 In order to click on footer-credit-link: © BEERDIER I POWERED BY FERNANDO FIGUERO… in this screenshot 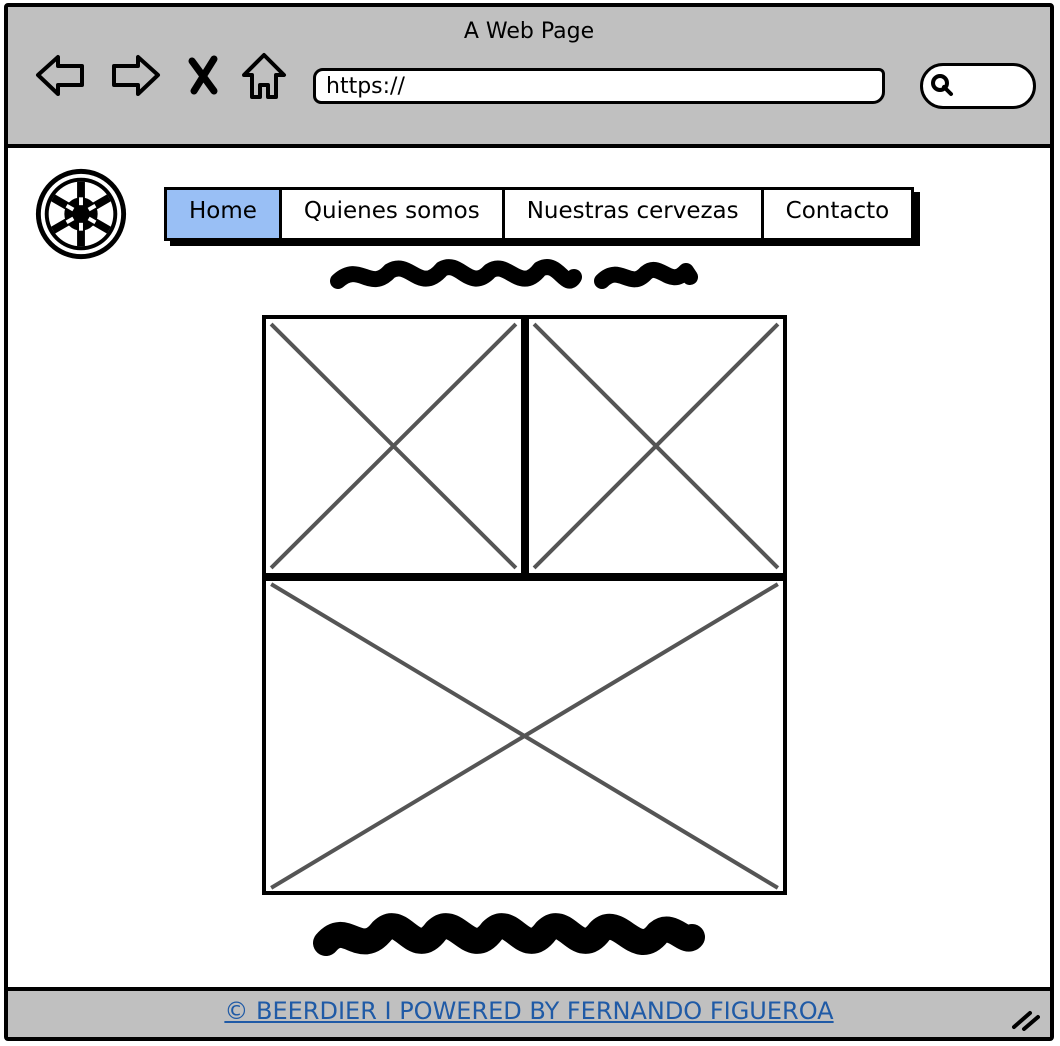, I will do `click(529, 1011)`.